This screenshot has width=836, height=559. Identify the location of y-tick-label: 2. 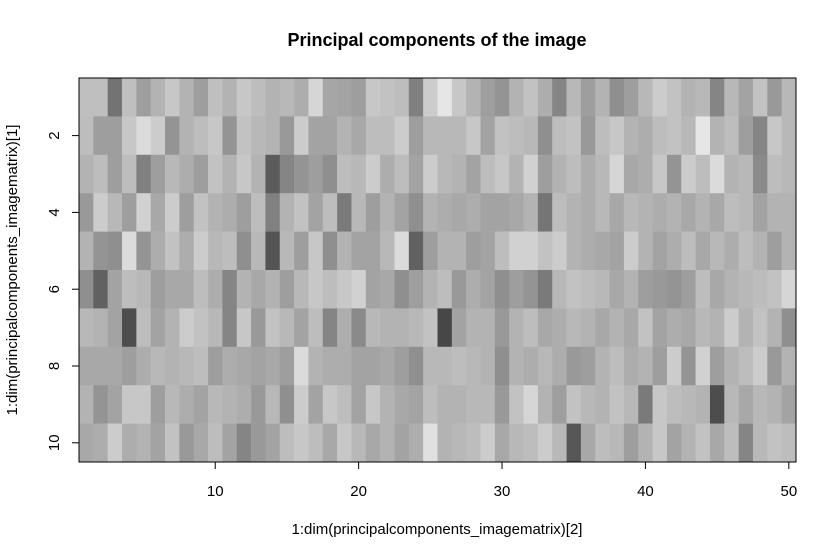
(54, 135).